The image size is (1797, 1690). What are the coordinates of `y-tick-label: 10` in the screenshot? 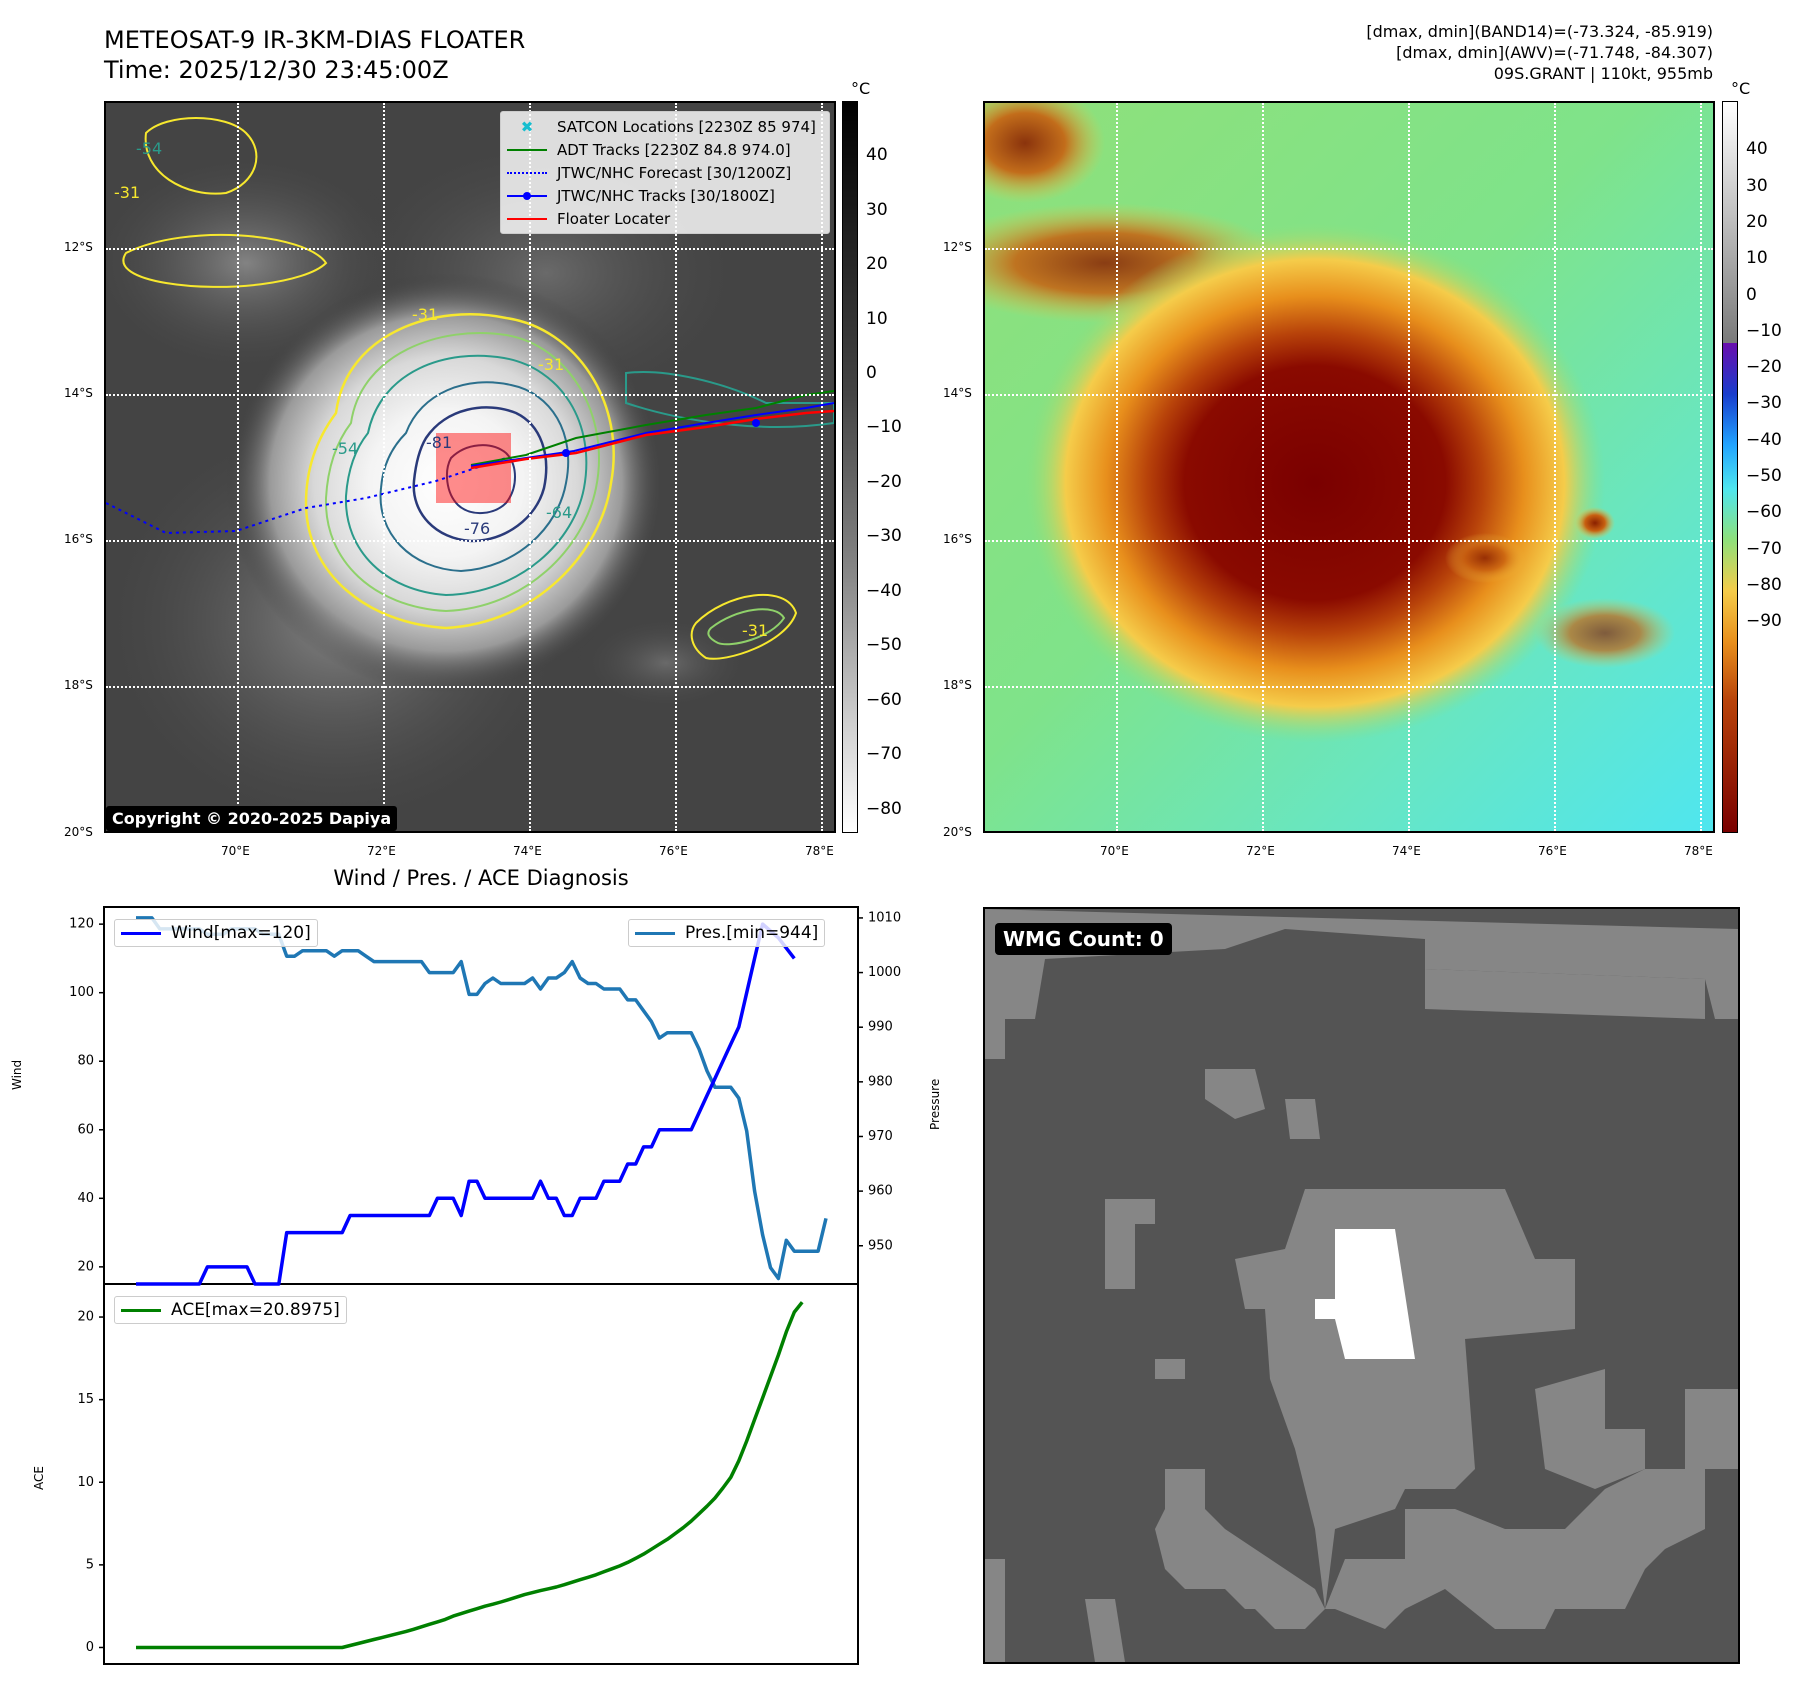 It's located at (85, 1482).